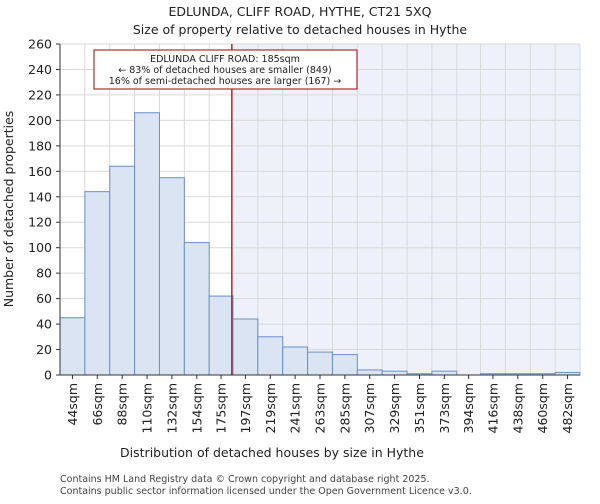  Describe the element at coordinates (40, 94) in the screenshot. I see `y-tick-label: 220` at that location.